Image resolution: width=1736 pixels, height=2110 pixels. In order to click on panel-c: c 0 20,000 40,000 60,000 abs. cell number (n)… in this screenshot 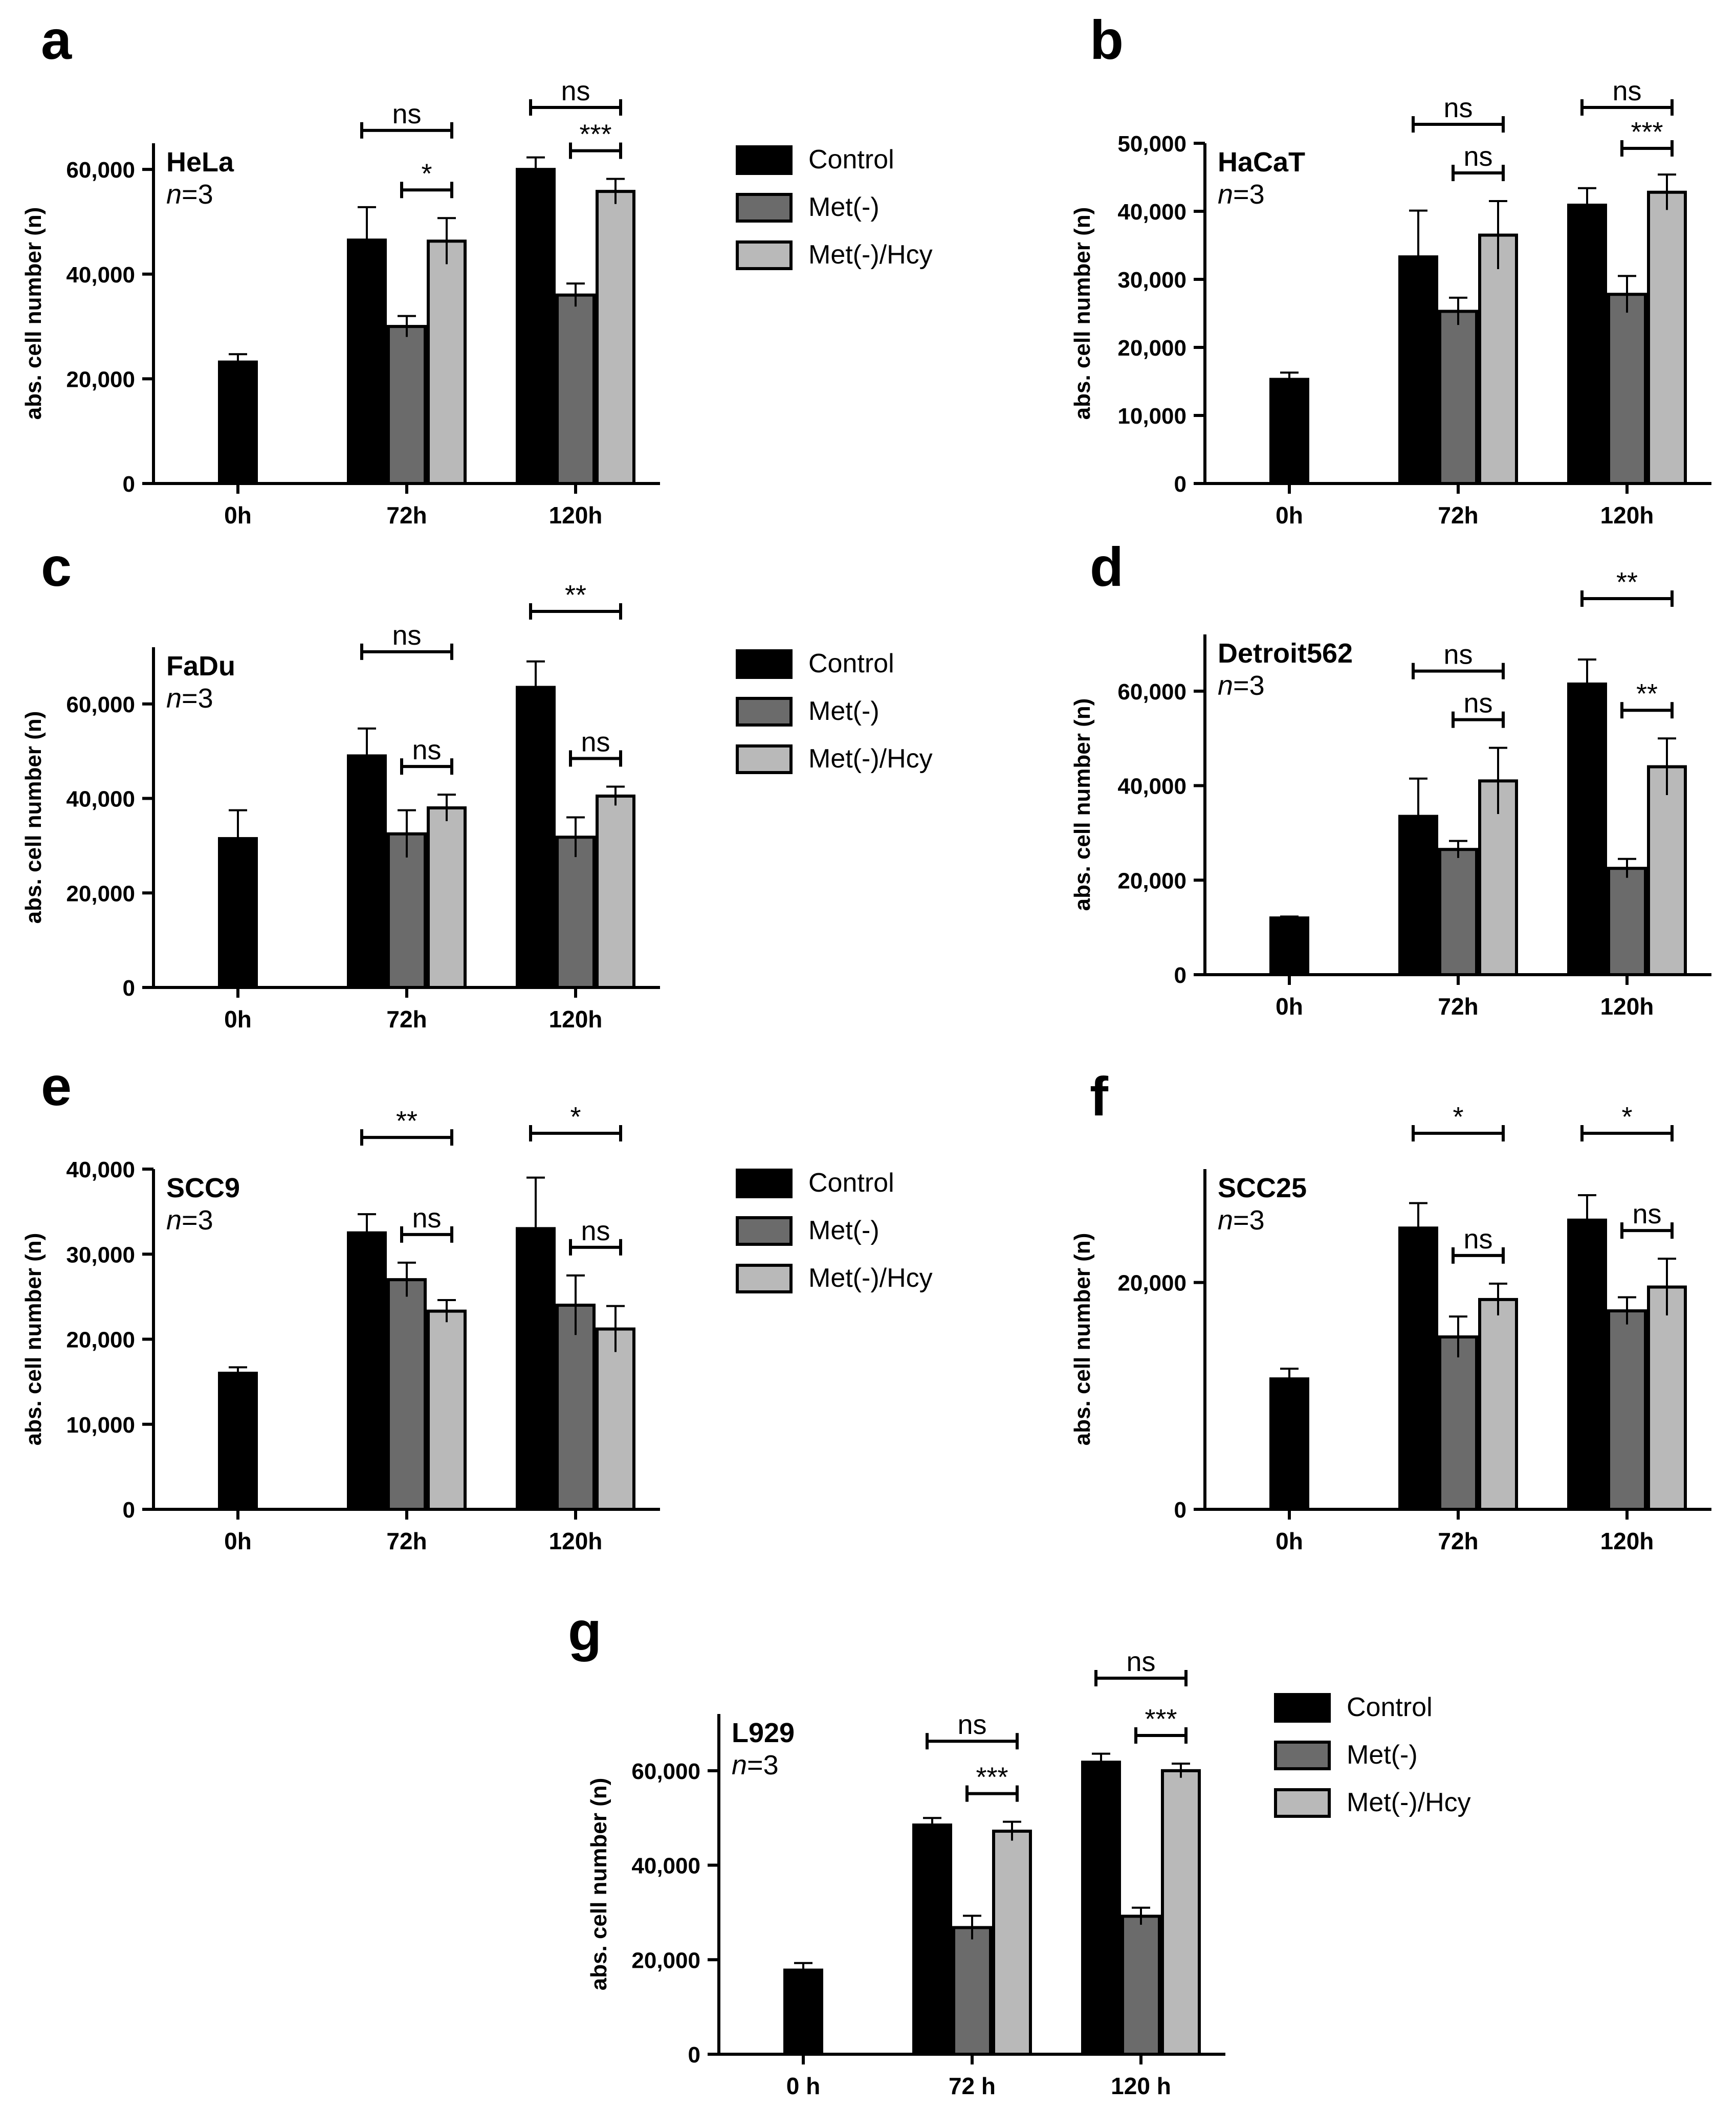, I will do `click(477, 784)`.